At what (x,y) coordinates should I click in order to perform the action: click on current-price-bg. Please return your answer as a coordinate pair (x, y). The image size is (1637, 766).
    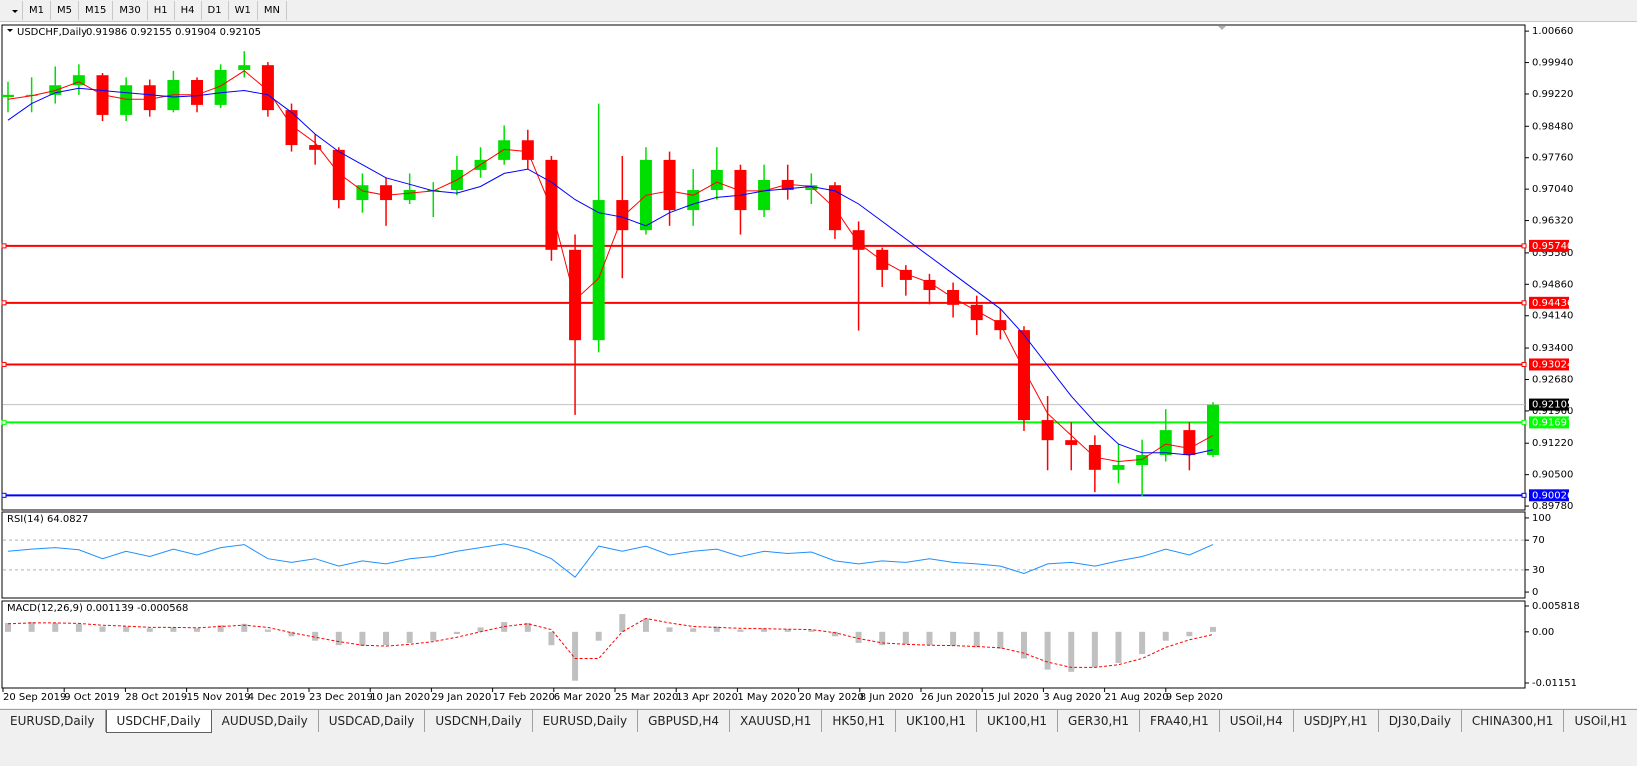
    Looking at the image, I should click on (1549, 404).